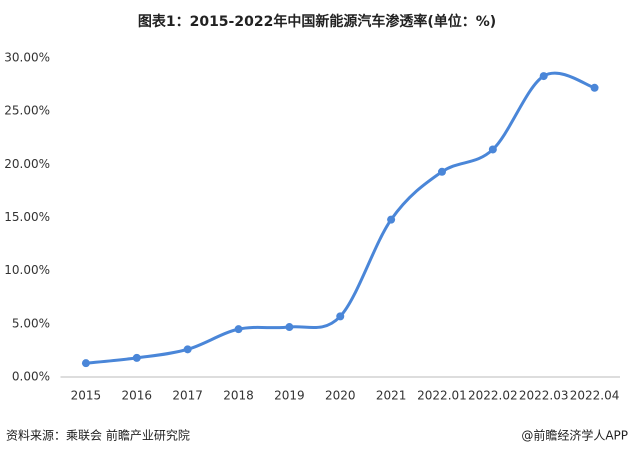 The image size is (634, 455). Describe the element at coordinates (238, 396) in the screenshot. I see `x-tick-label: 2018` at that location.